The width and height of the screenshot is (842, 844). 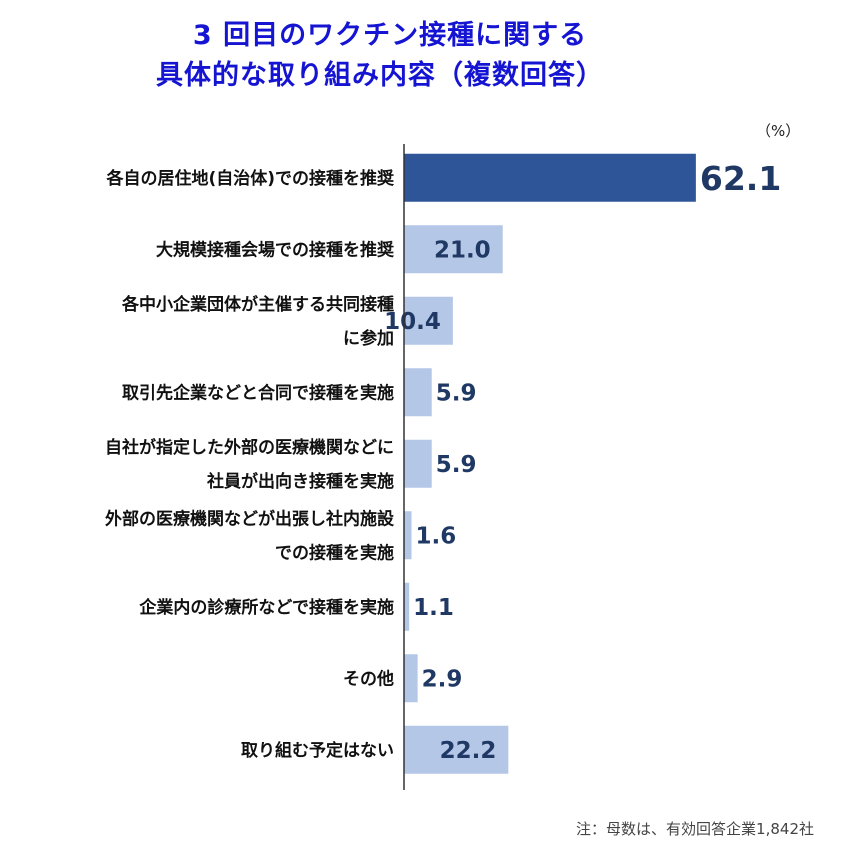 What do you see at coordinates (778, 131) in the screenshot?
I see `unit-label: （%）` at bounding box center [778, 131].